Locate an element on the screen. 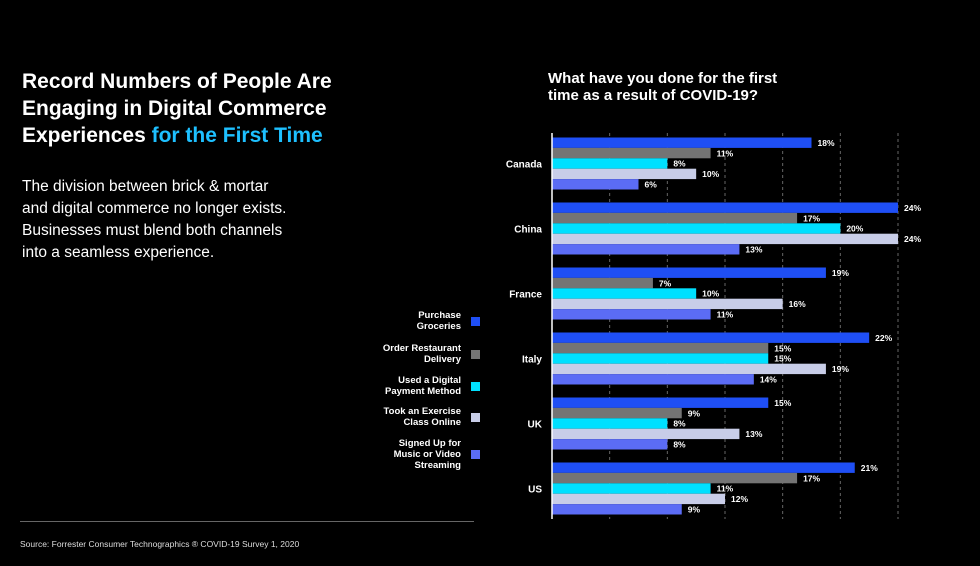 The image size is (980, 566). data-label: 21% is located at coordinates (869, 468).